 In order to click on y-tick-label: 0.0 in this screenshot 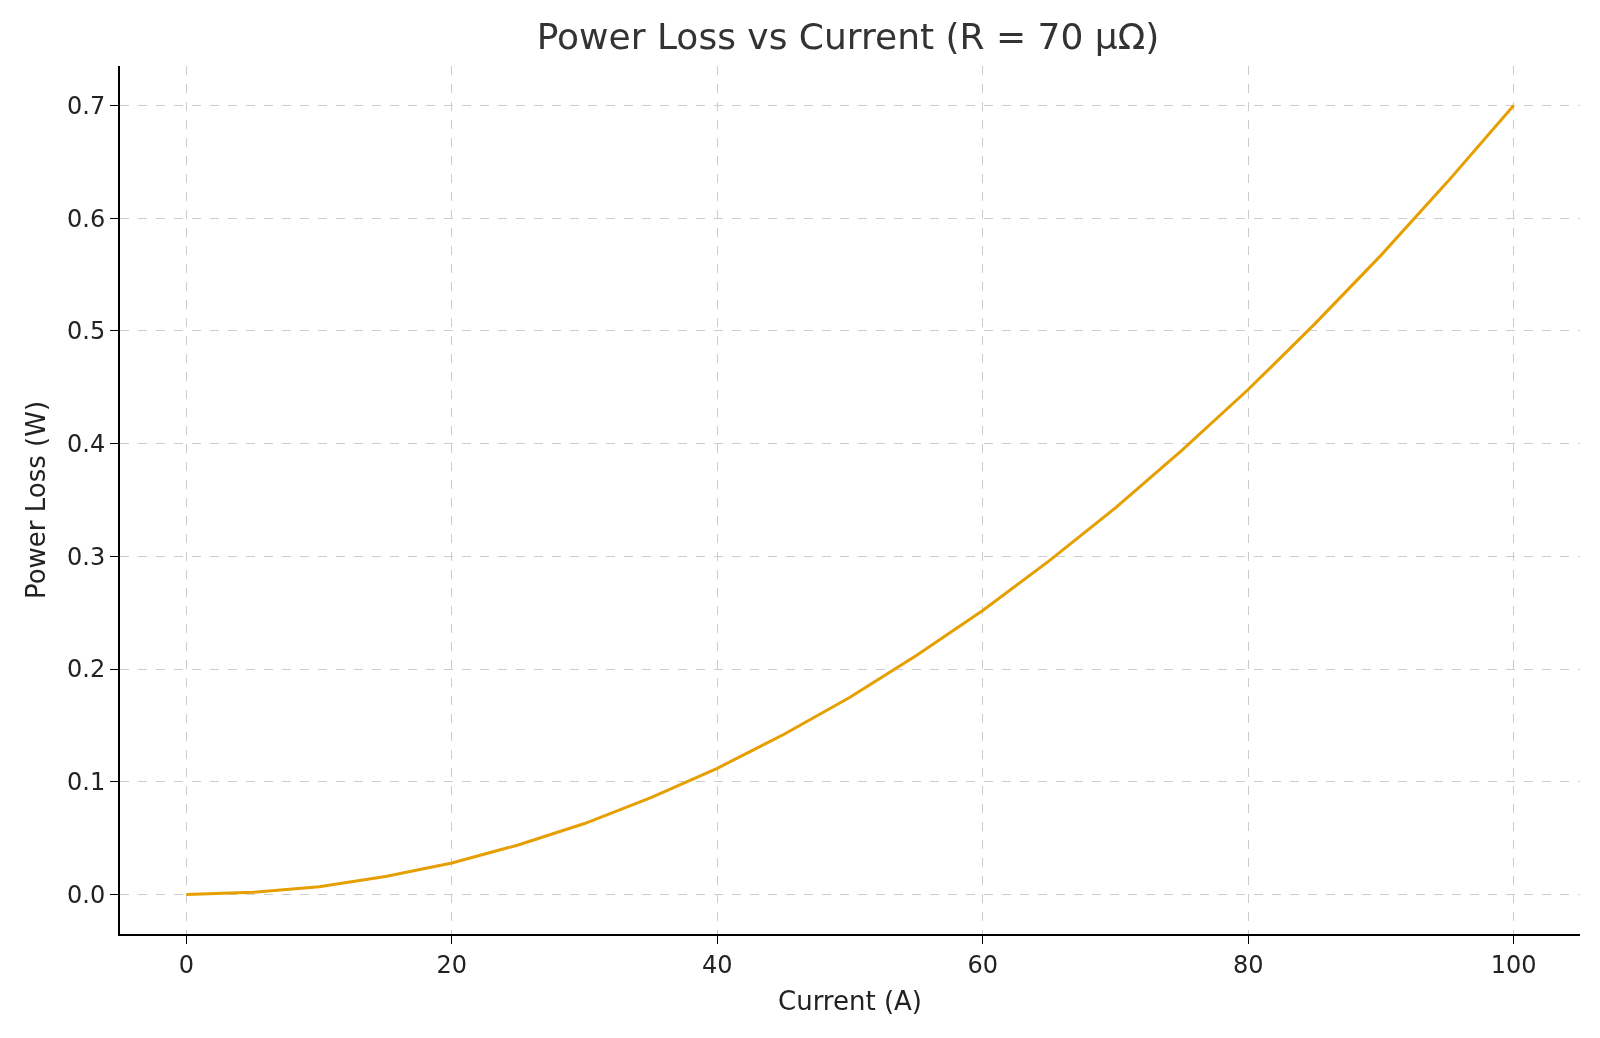, I will do `click(86, 894)`.